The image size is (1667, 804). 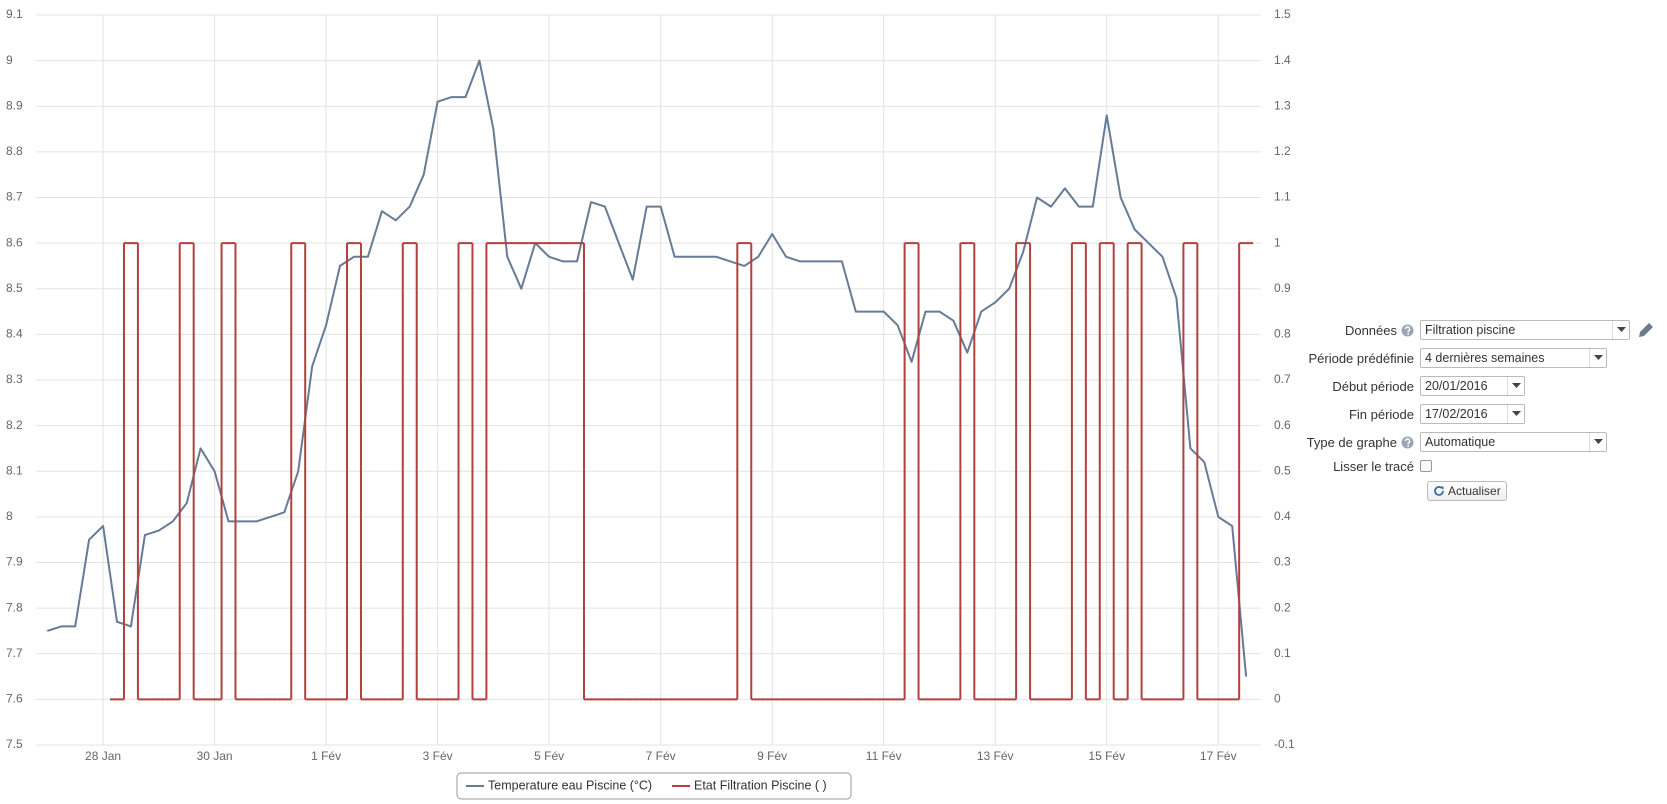 I want to click on y-tick-label: 7.9, so click(x=14, y=562).